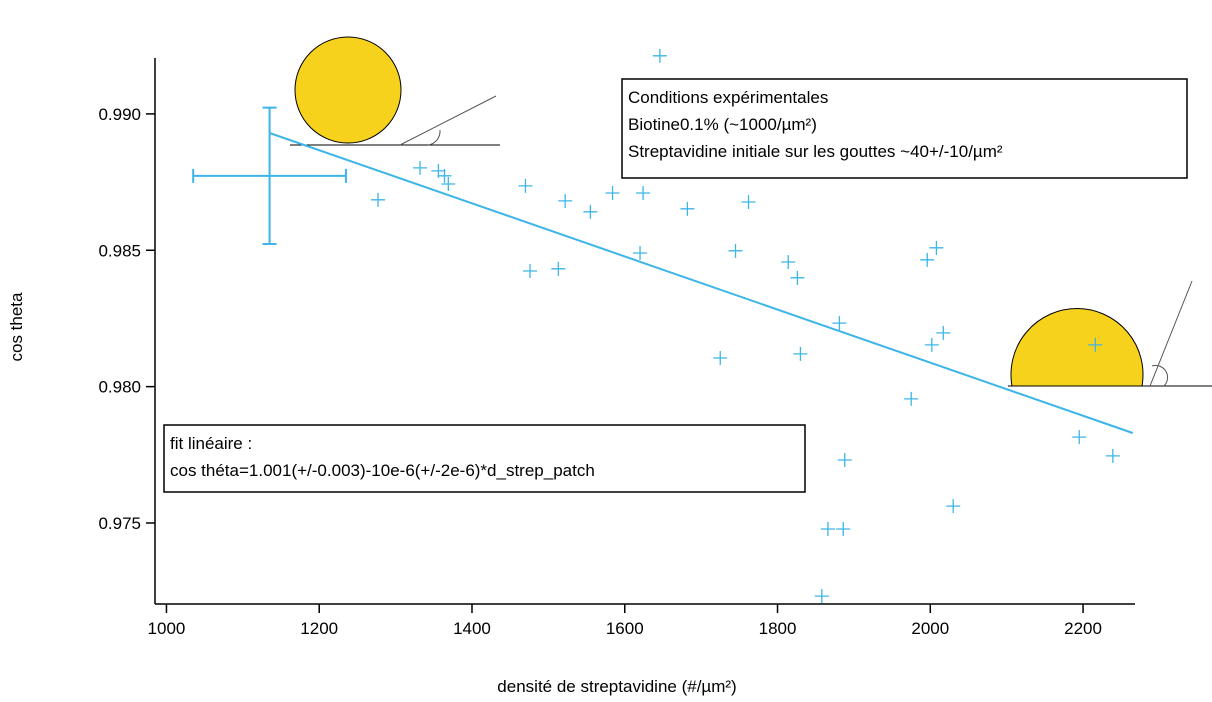 The width and height of the screenshot is (1212, 702). I want to click on annotation-text: Biotine0.1% (~1000/µm²), so click(722, 124).